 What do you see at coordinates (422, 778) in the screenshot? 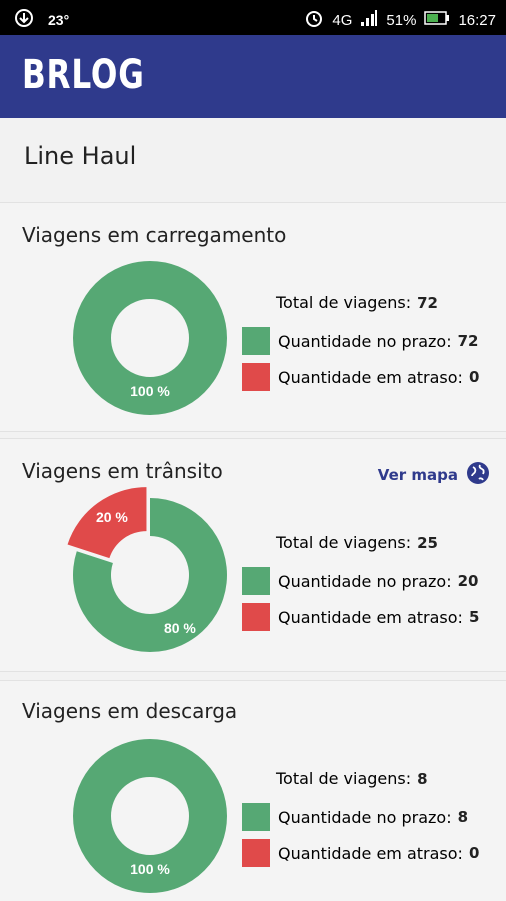
I see `total-value: 8` at bounding box center [422, 778].